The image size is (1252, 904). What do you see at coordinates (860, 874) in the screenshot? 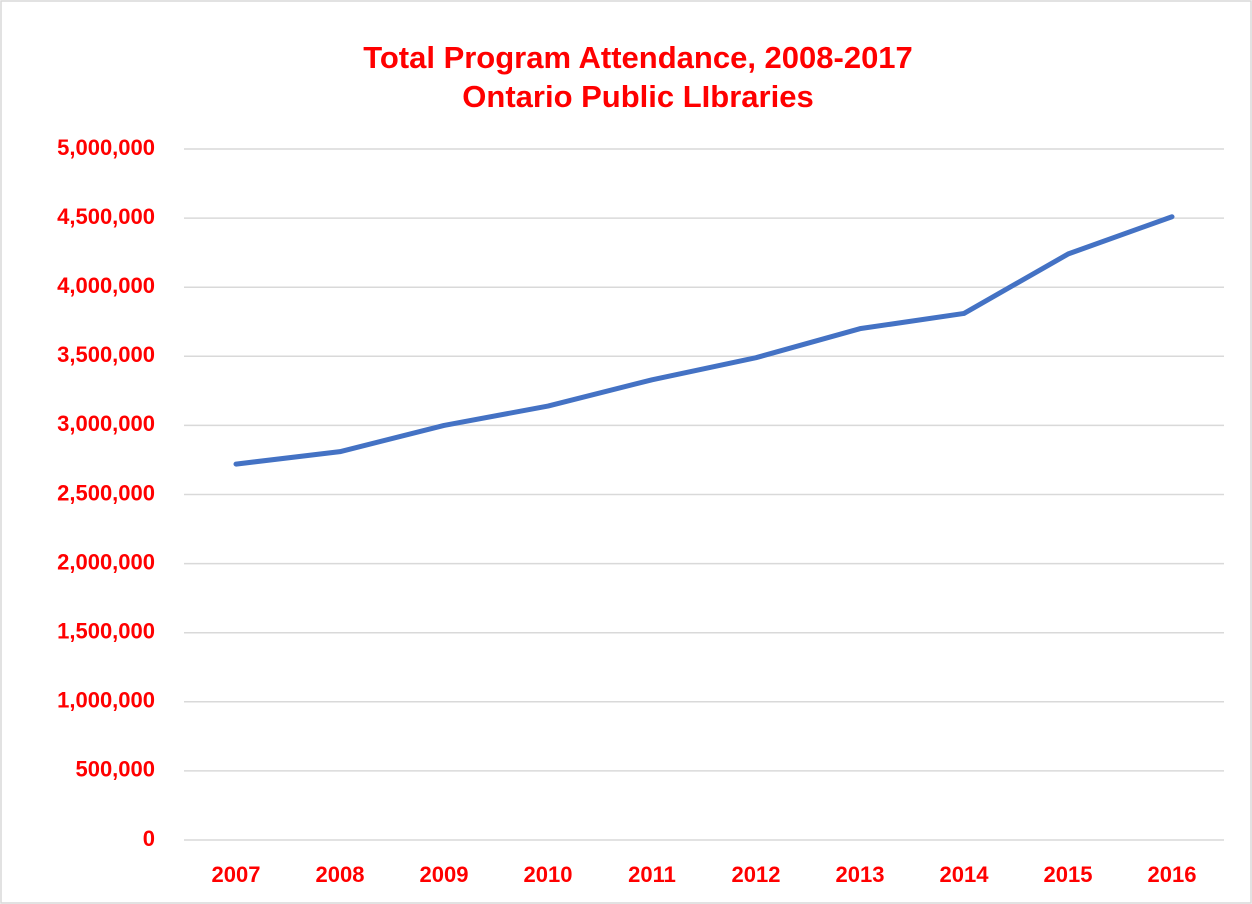
I see `x-tick-label: 2013` at bounding box center [860, 874].